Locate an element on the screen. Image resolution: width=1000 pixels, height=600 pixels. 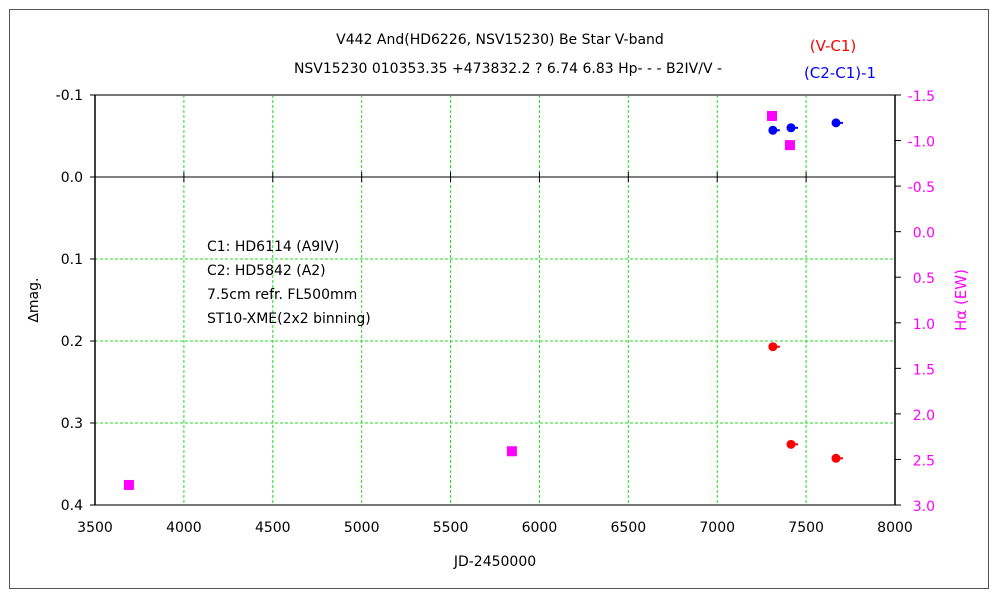
y2-tick-label: -1.0 is located at coordinates (921, 143).